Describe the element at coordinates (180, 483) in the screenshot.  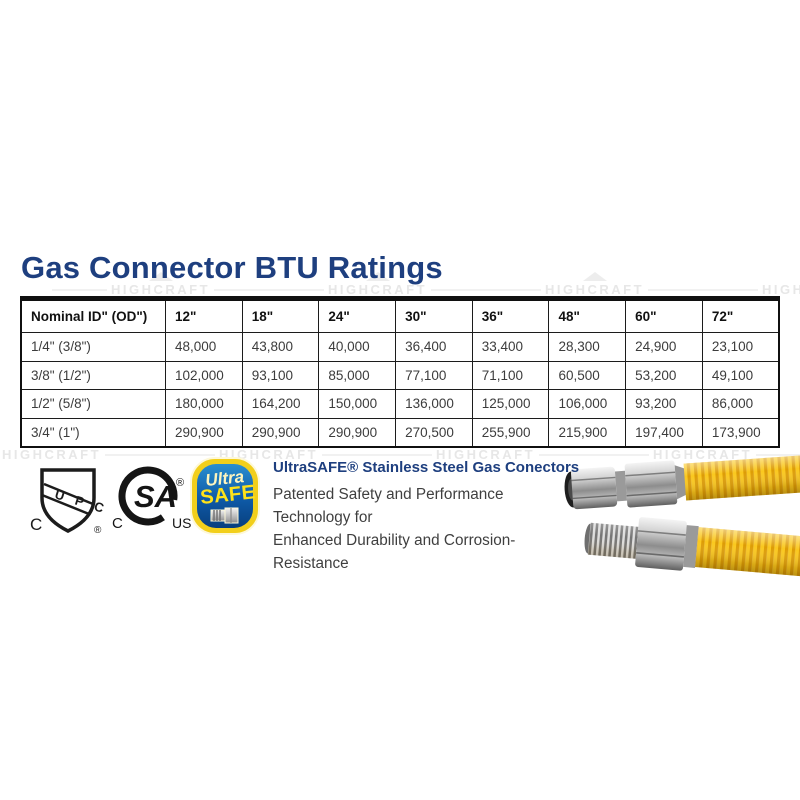
I see `csa-registered-mark: ®` at that location.